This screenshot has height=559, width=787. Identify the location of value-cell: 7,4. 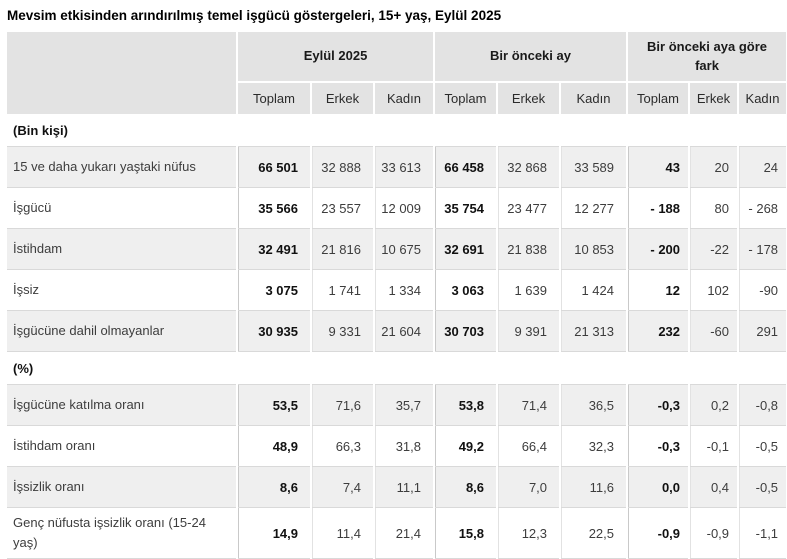
(342, 487).